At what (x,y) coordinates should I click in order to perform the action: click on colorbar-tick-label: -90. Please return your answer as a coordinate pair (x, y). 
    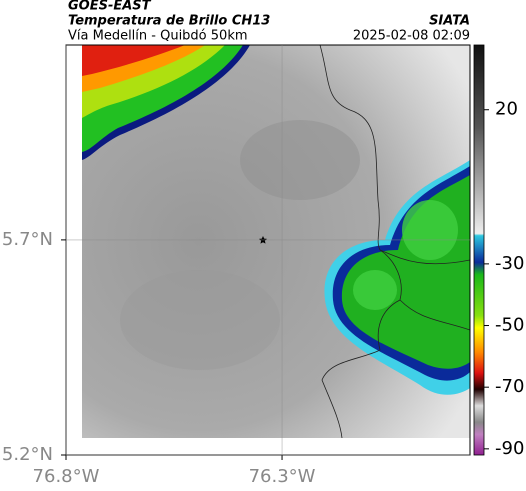
    Looking at the image, I should click on (509, 448).